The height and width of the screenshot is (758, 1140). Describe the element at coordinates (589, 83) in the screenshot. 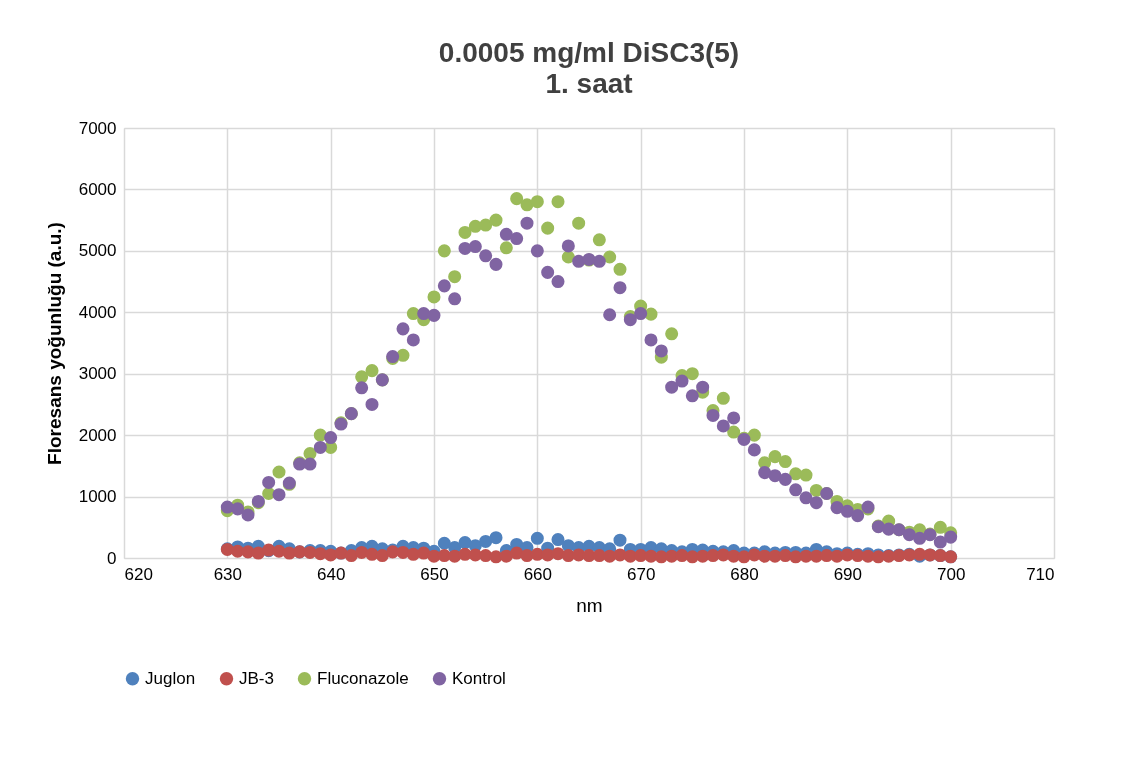

I see `chart-subtitle: 1. saat` at that location.